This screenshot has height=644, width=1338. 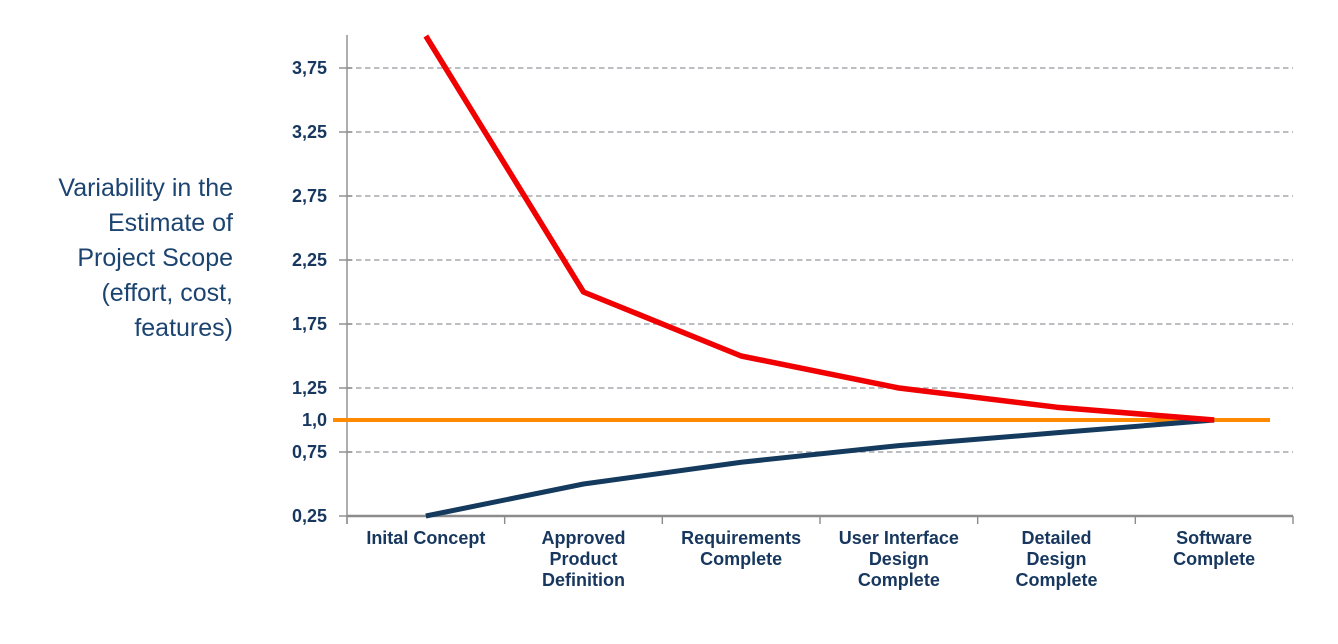 I want to click on series-lower-variability-line, so click(x=820, y=468).